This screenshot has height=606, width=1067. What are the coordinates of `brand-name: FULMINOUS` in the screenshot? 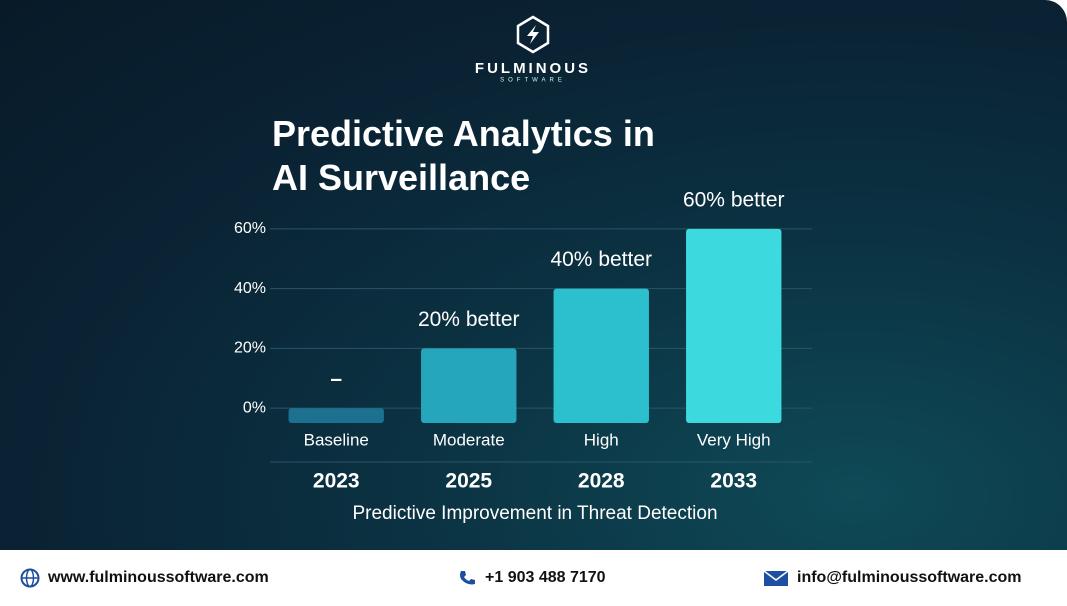 It's located at (533, 68).